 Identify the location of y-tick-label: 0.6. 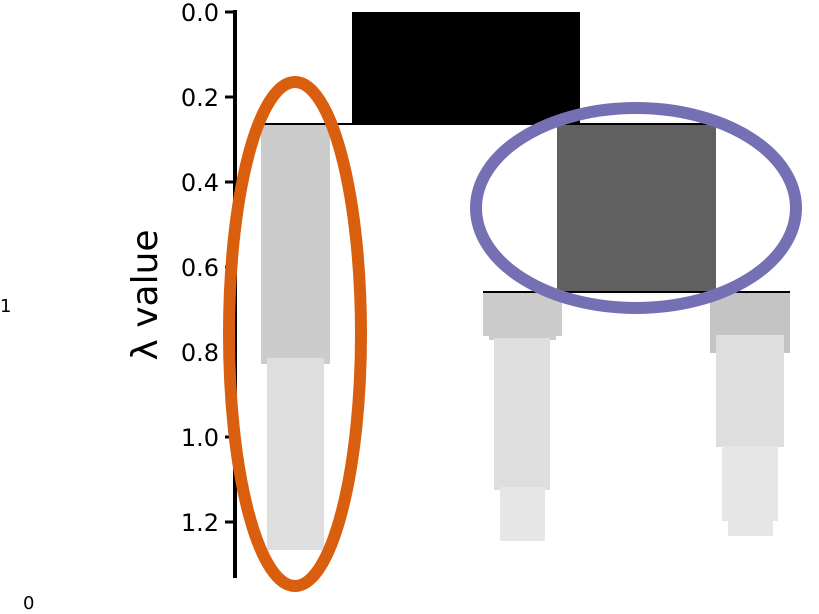
(200, 268).